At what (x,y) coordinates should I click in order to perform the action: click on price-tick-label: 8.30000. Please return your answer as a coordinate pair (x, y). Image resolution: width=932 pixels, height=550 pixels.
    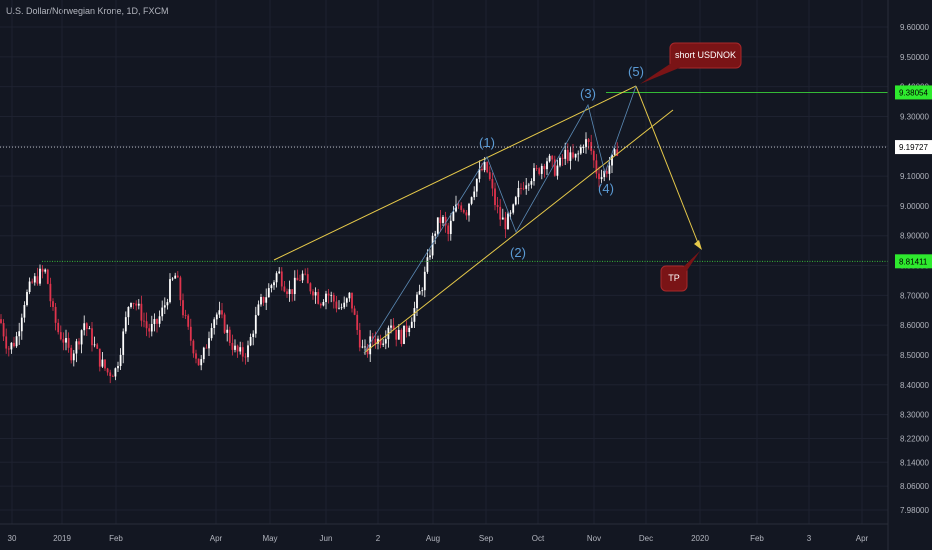
    Looking at the image, I should click on (914, 415).